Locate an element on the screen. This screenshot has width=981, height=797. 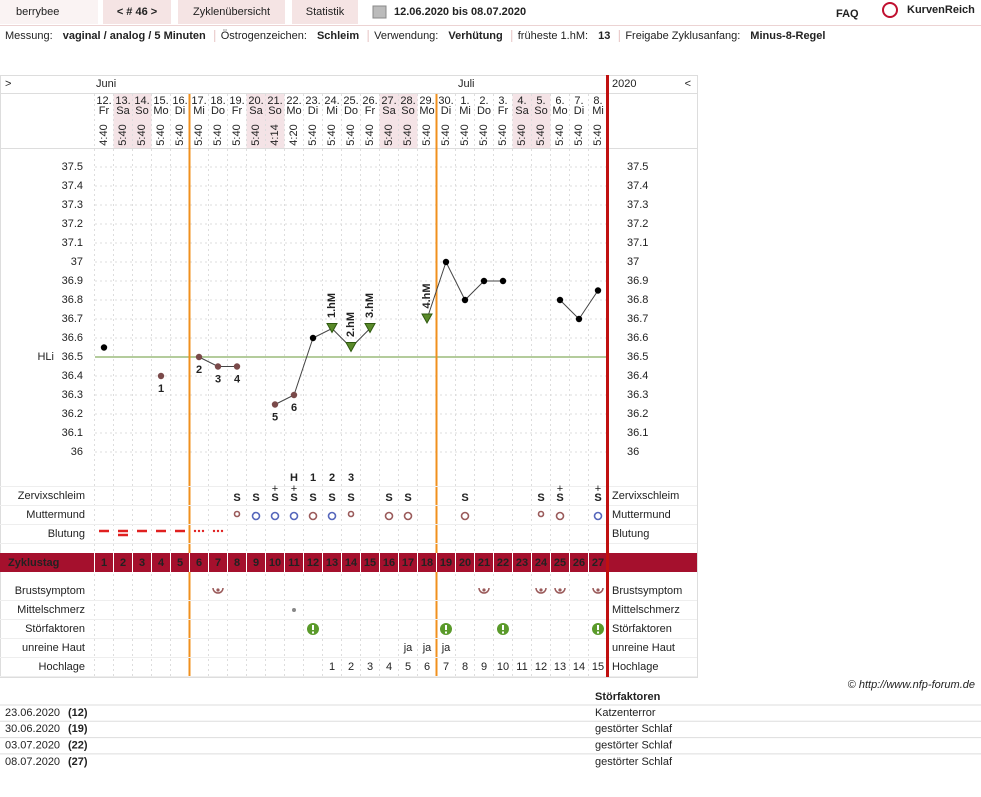
high-phase-day: 10 is located at coordinates (503, 667).